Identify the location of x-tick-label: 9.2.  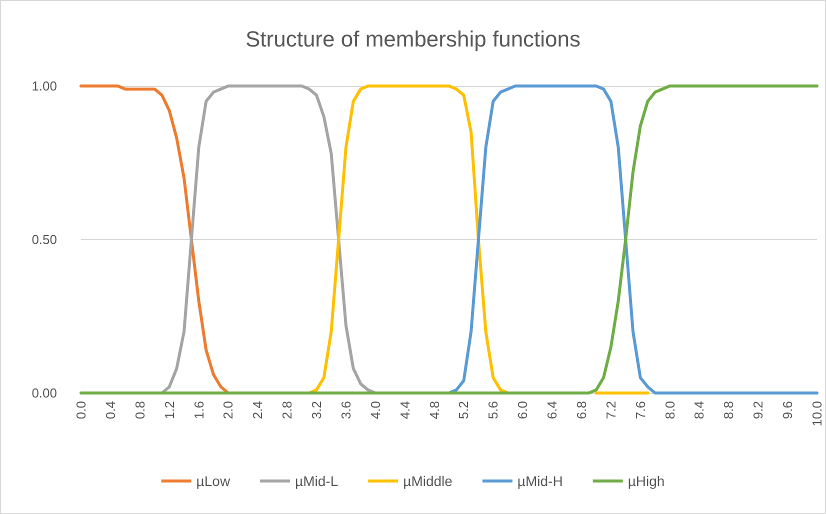
(758, 410).